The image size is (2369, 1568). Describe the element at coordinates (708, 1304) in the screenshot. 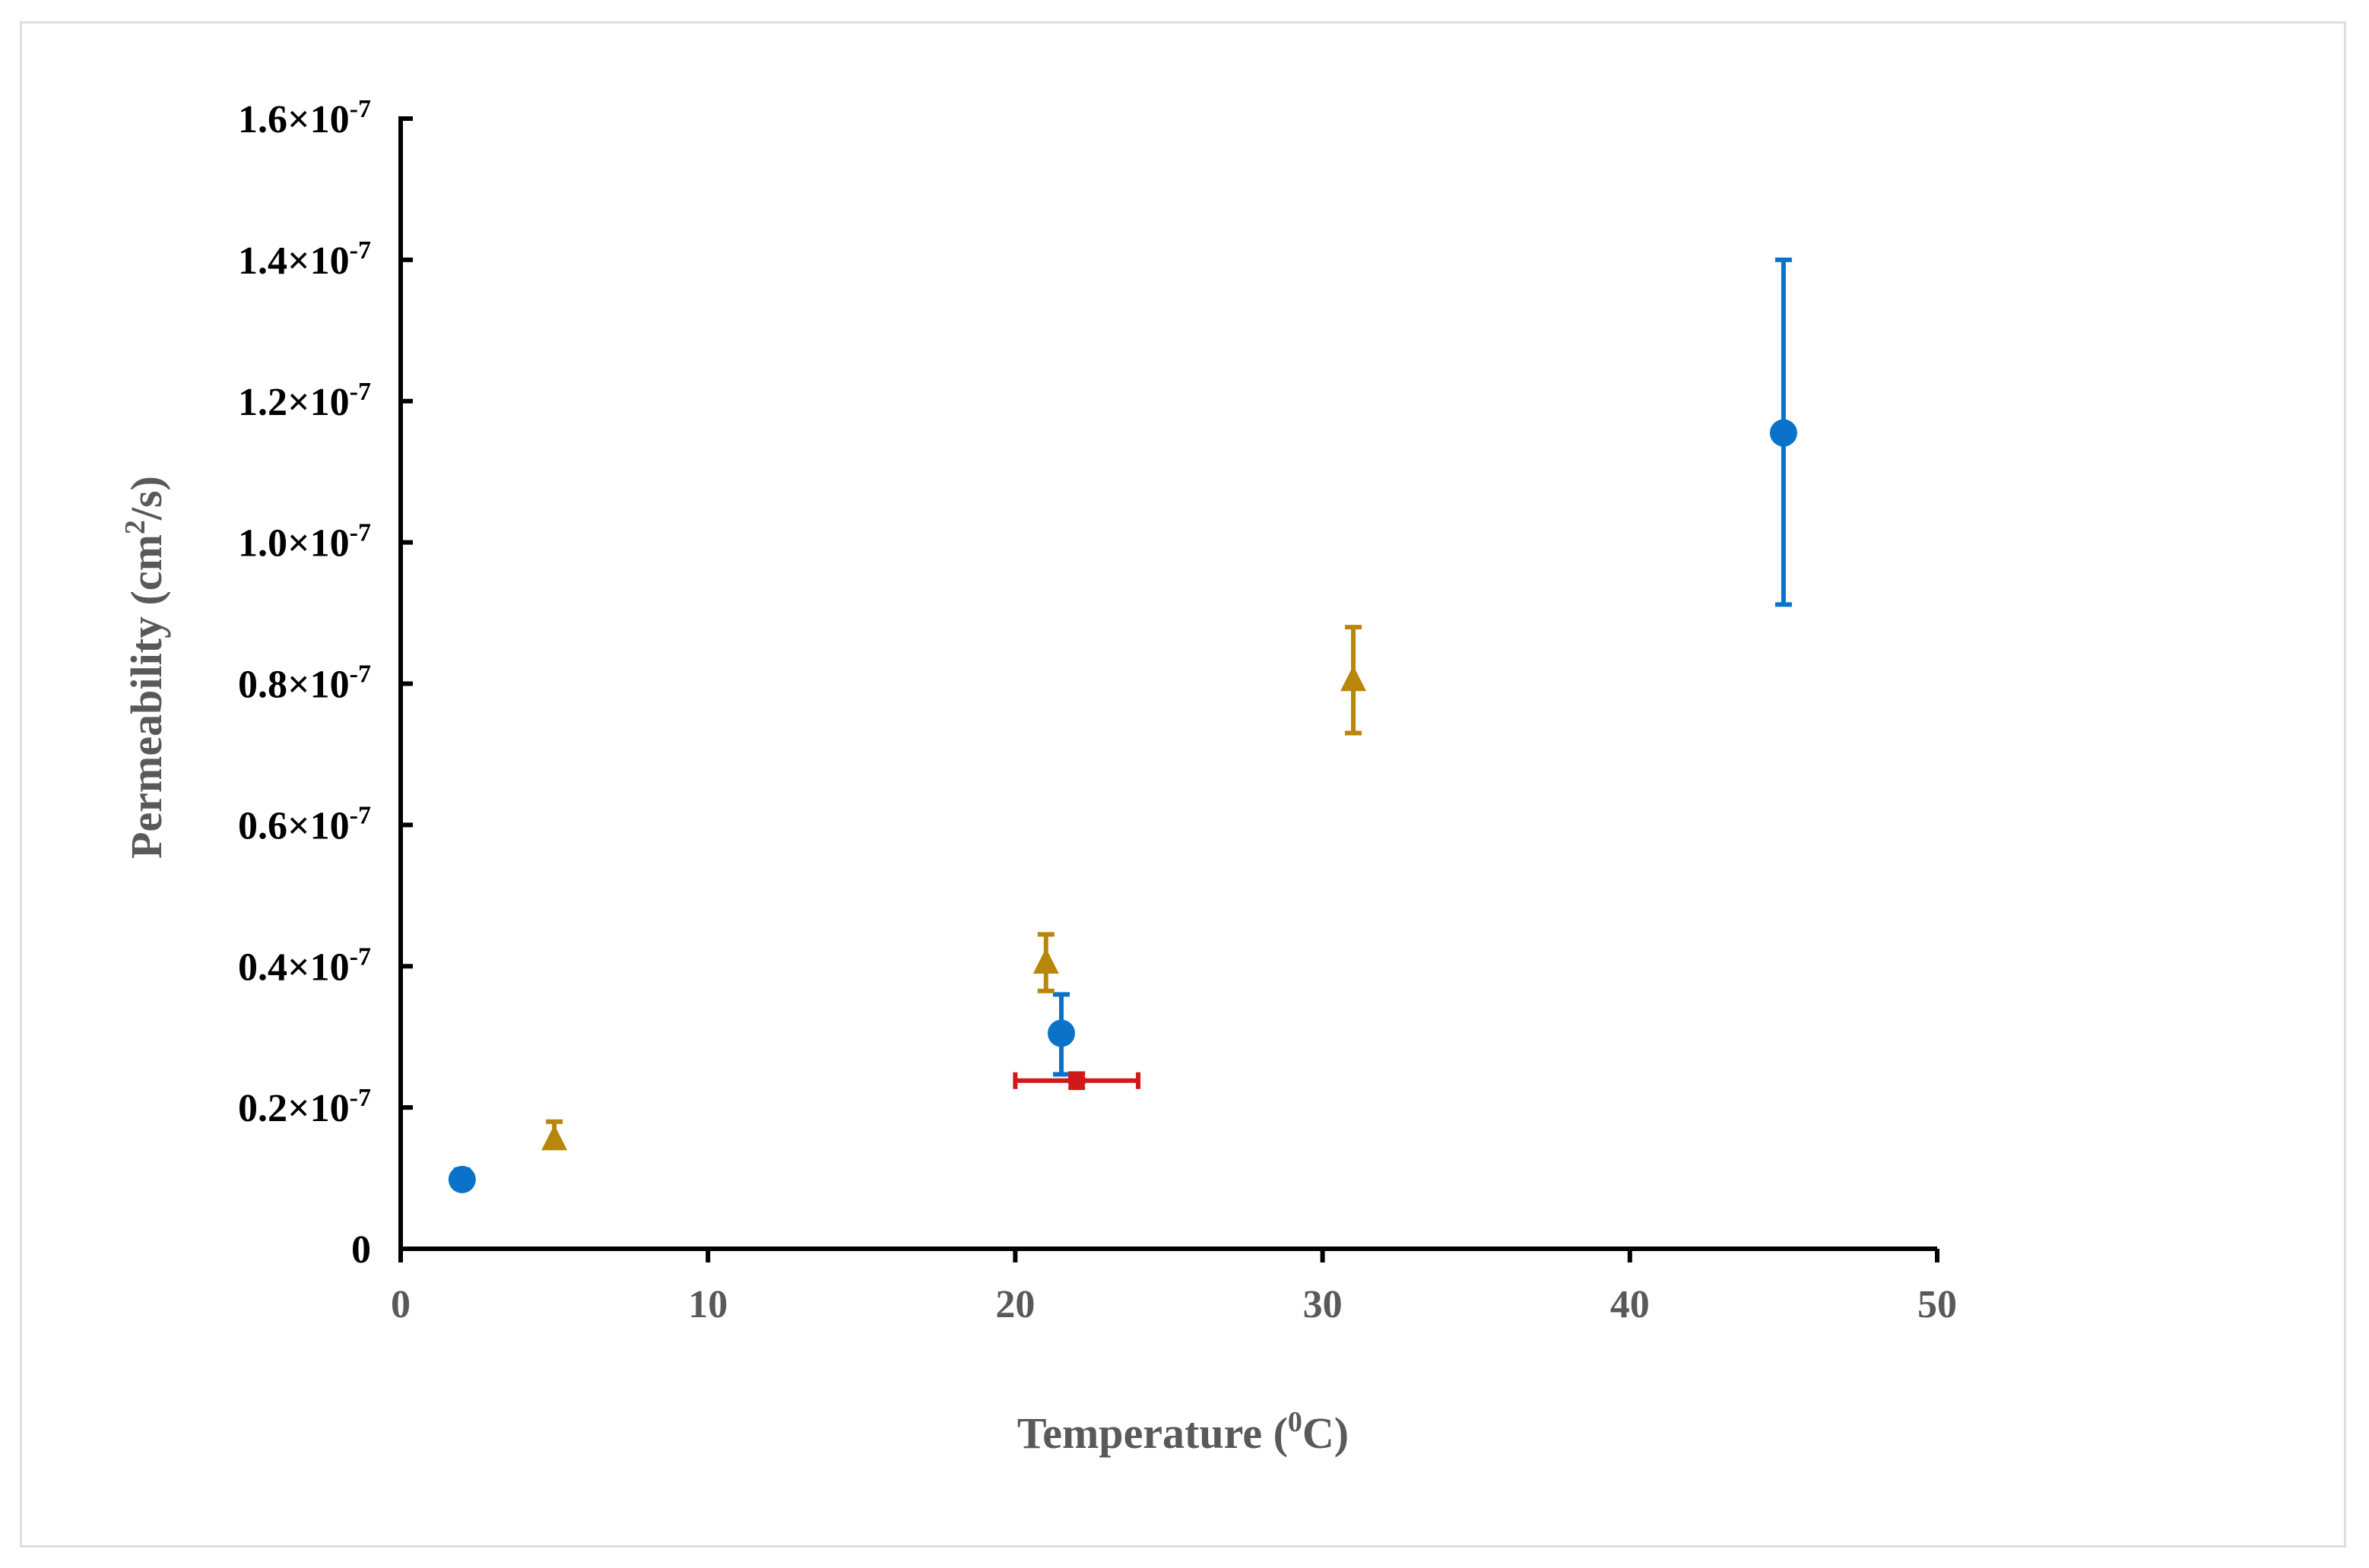

I see `x-tick-label: 10` at that location.